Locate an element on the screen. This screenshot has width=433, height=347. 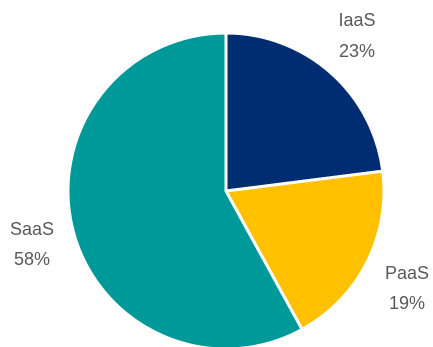
slice-label-paas: PaaS is located at coordinates (407, 273).